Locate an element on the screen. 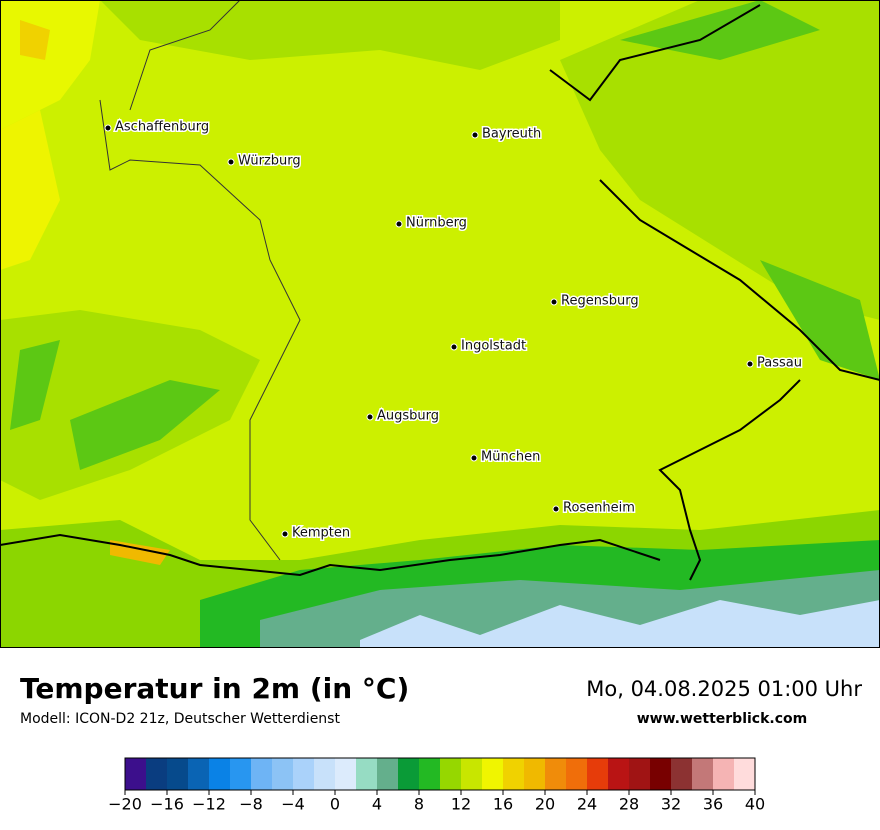 The image size is (880, 830). city-label: Würzburg is located at coordinates (269, 161).